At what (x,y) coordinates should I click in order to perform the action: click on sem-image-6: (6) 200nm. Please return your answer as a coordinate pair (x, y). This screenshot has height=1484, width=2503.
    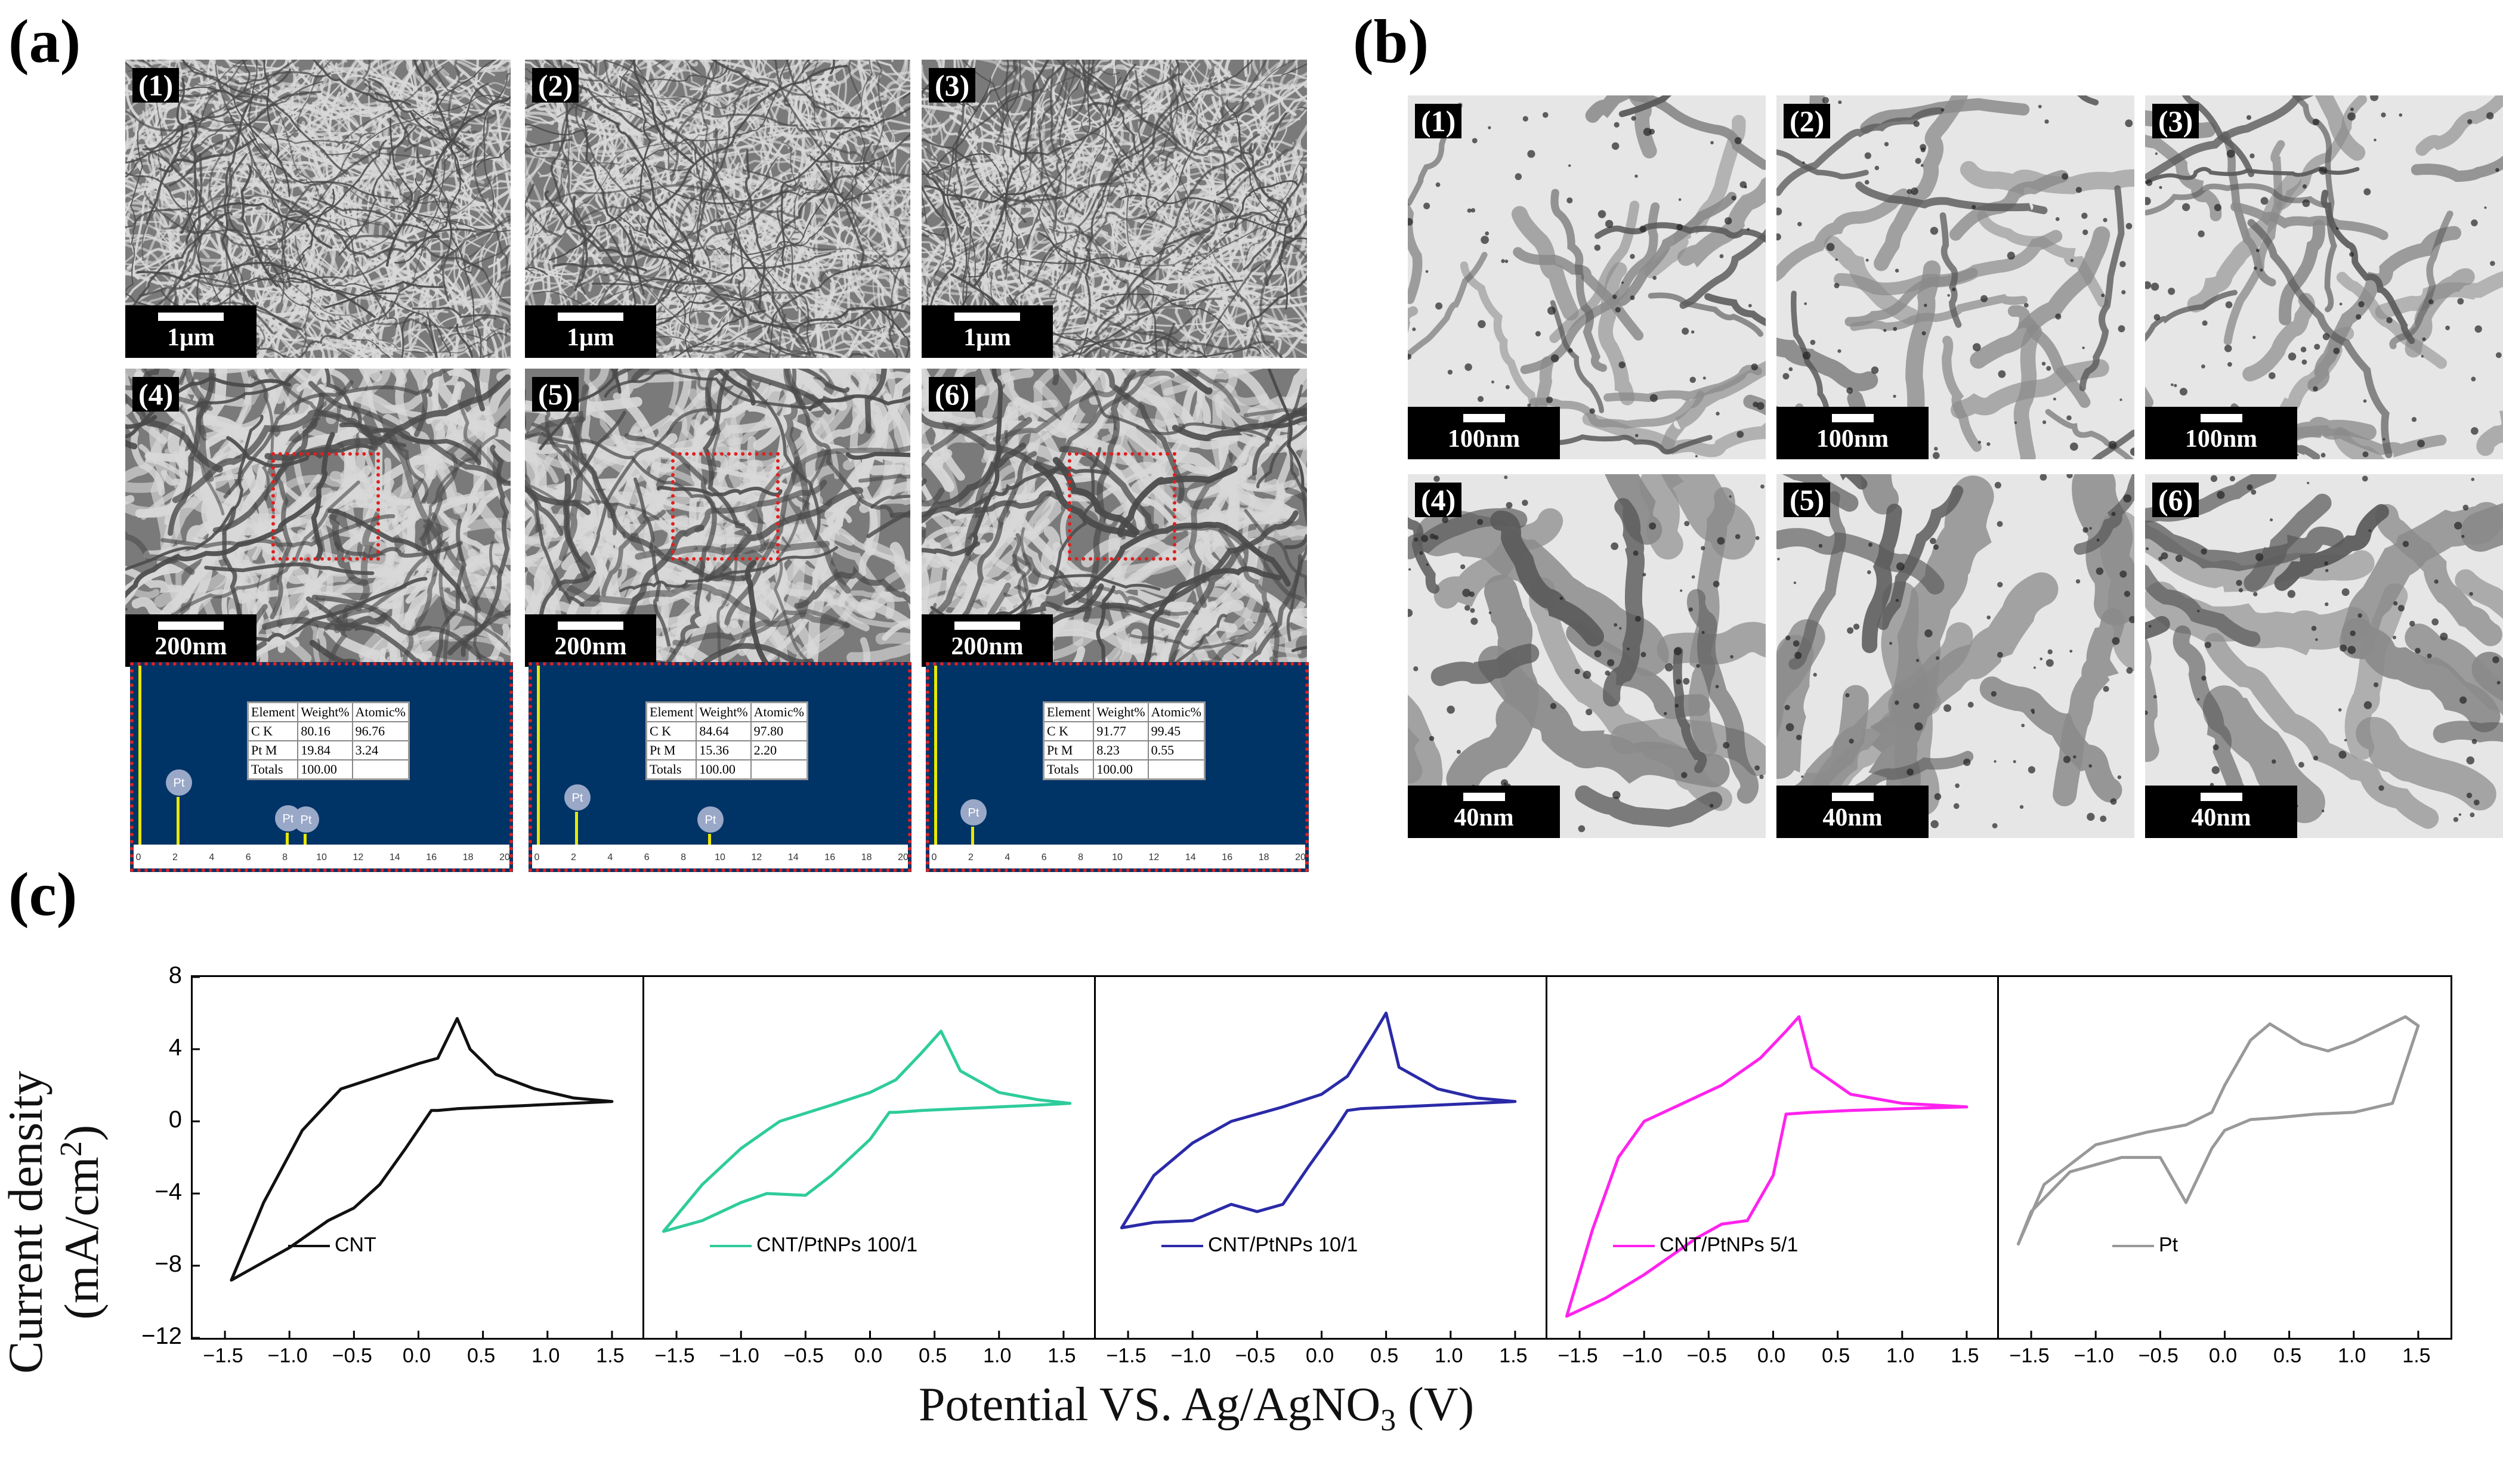
    Looking at the image, I should click on (1114, 518).